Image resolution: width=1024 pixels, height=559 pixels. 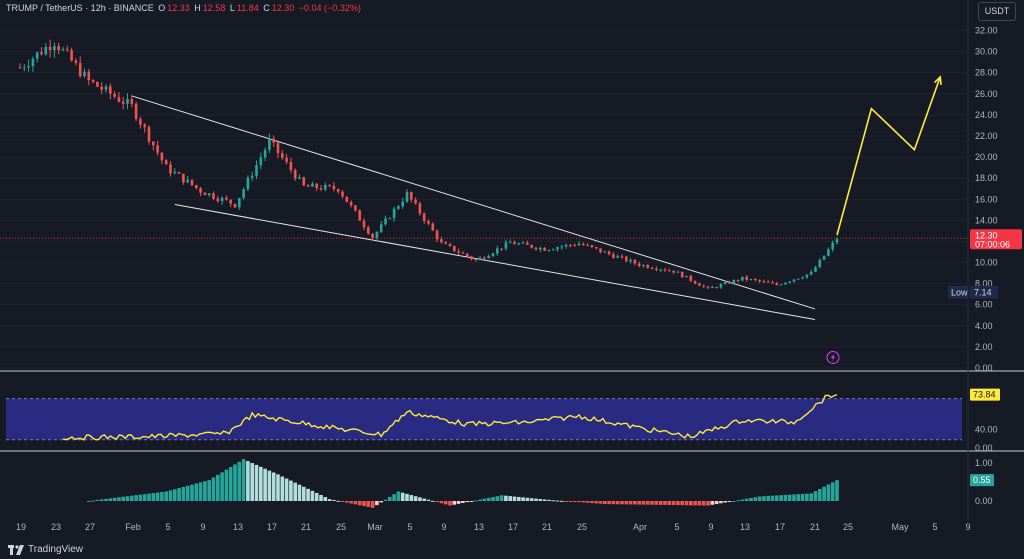 I want to click on rsi-value-badge, so click(x=985, y=394).